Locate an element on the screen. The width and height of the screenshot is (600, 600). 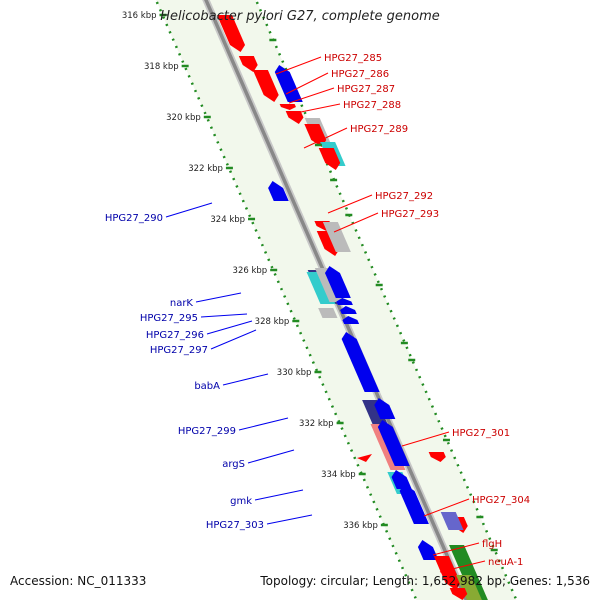
reverse-gene-label: narK is located at coordinates (182, 303).